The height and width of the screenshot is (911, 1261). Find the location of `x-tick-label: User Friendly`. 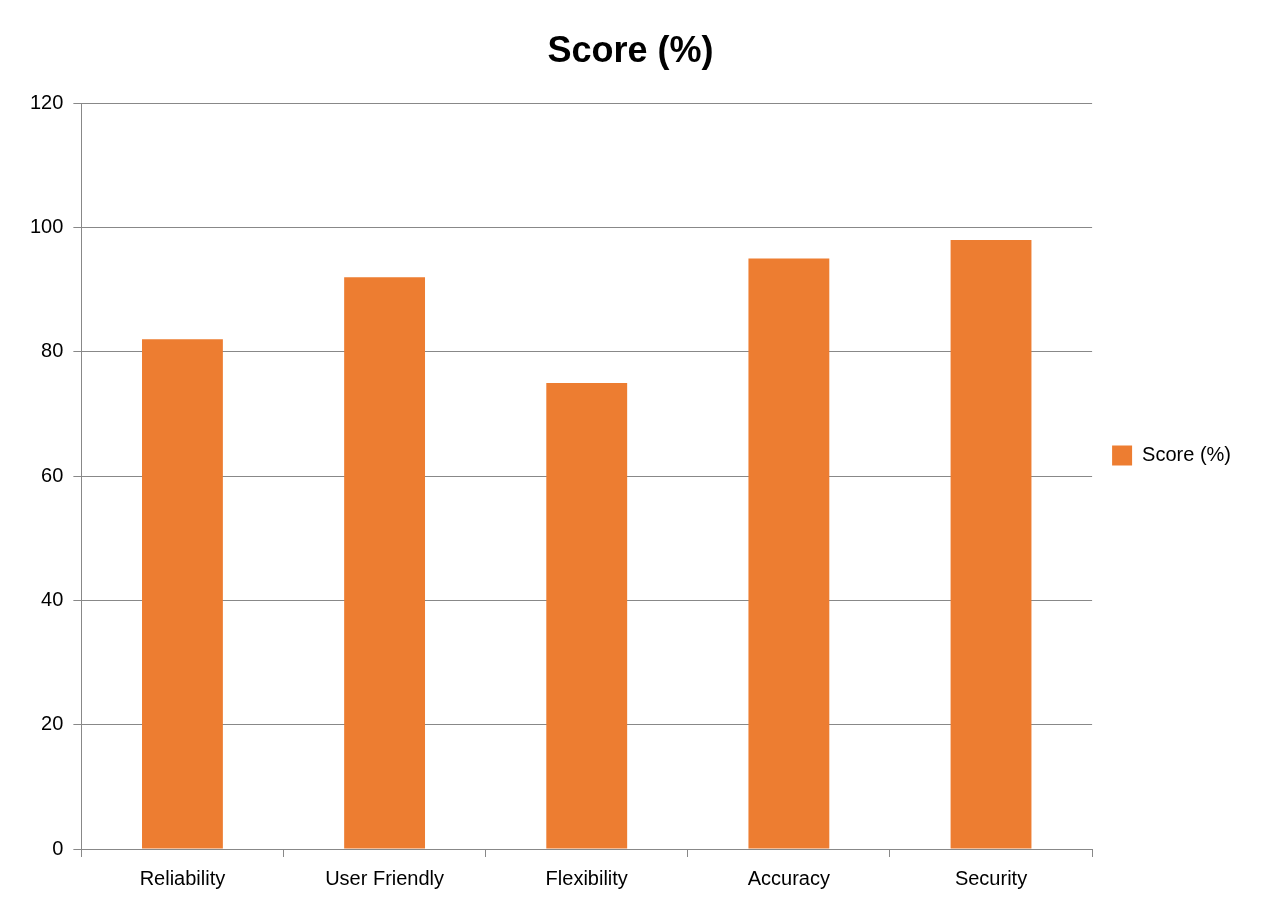

x-tick-label: User Friendly is located at coordinates (385, 877).